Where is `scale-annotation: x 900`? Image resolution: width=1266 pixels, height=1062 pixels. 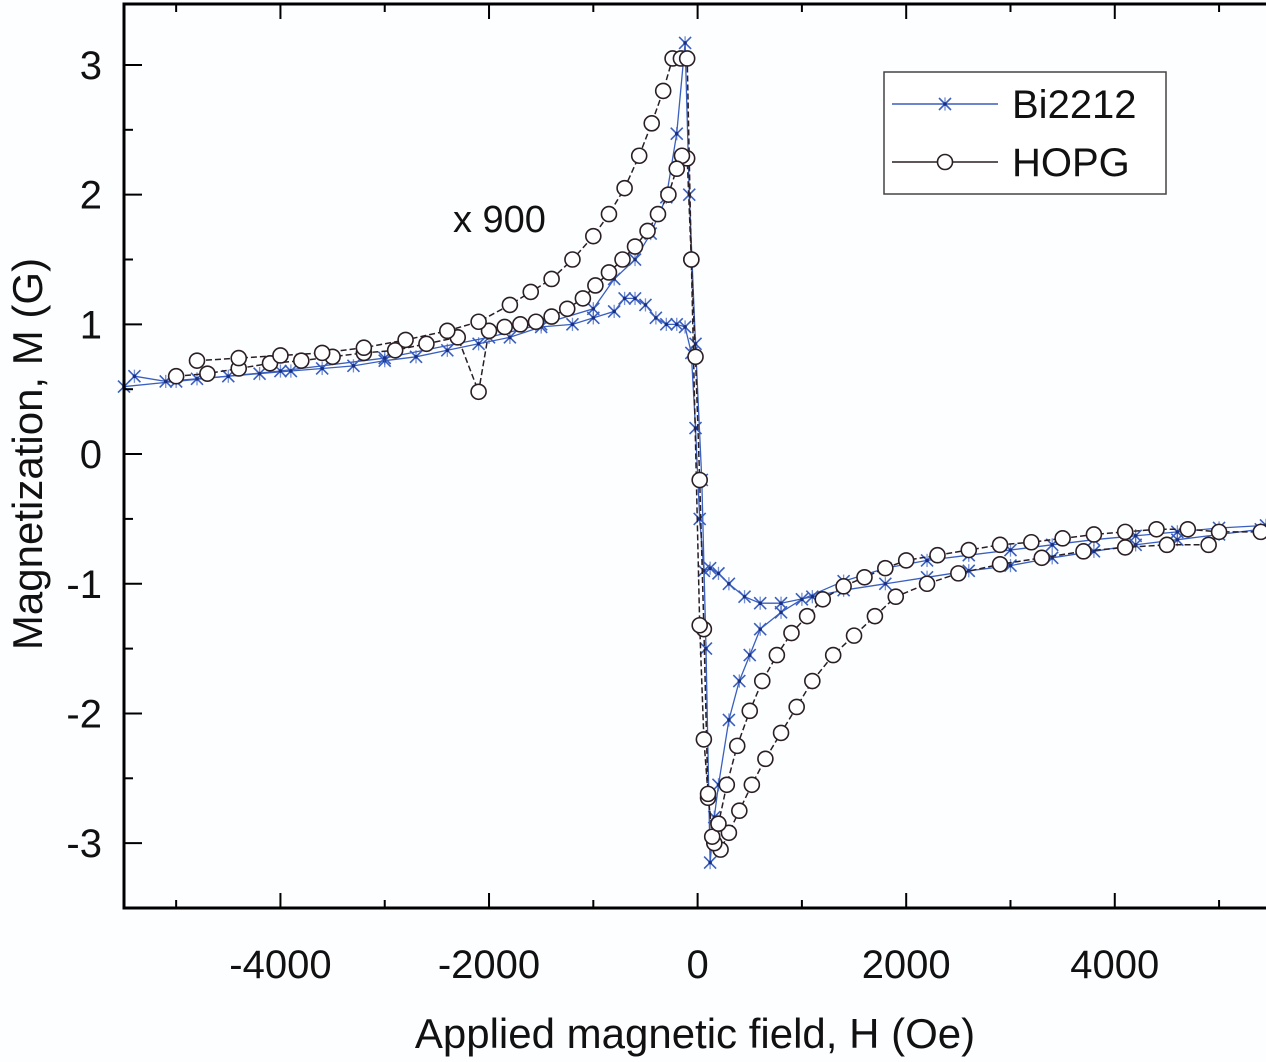 scale-annotation: x 900 is located at coordinates (499, 220).